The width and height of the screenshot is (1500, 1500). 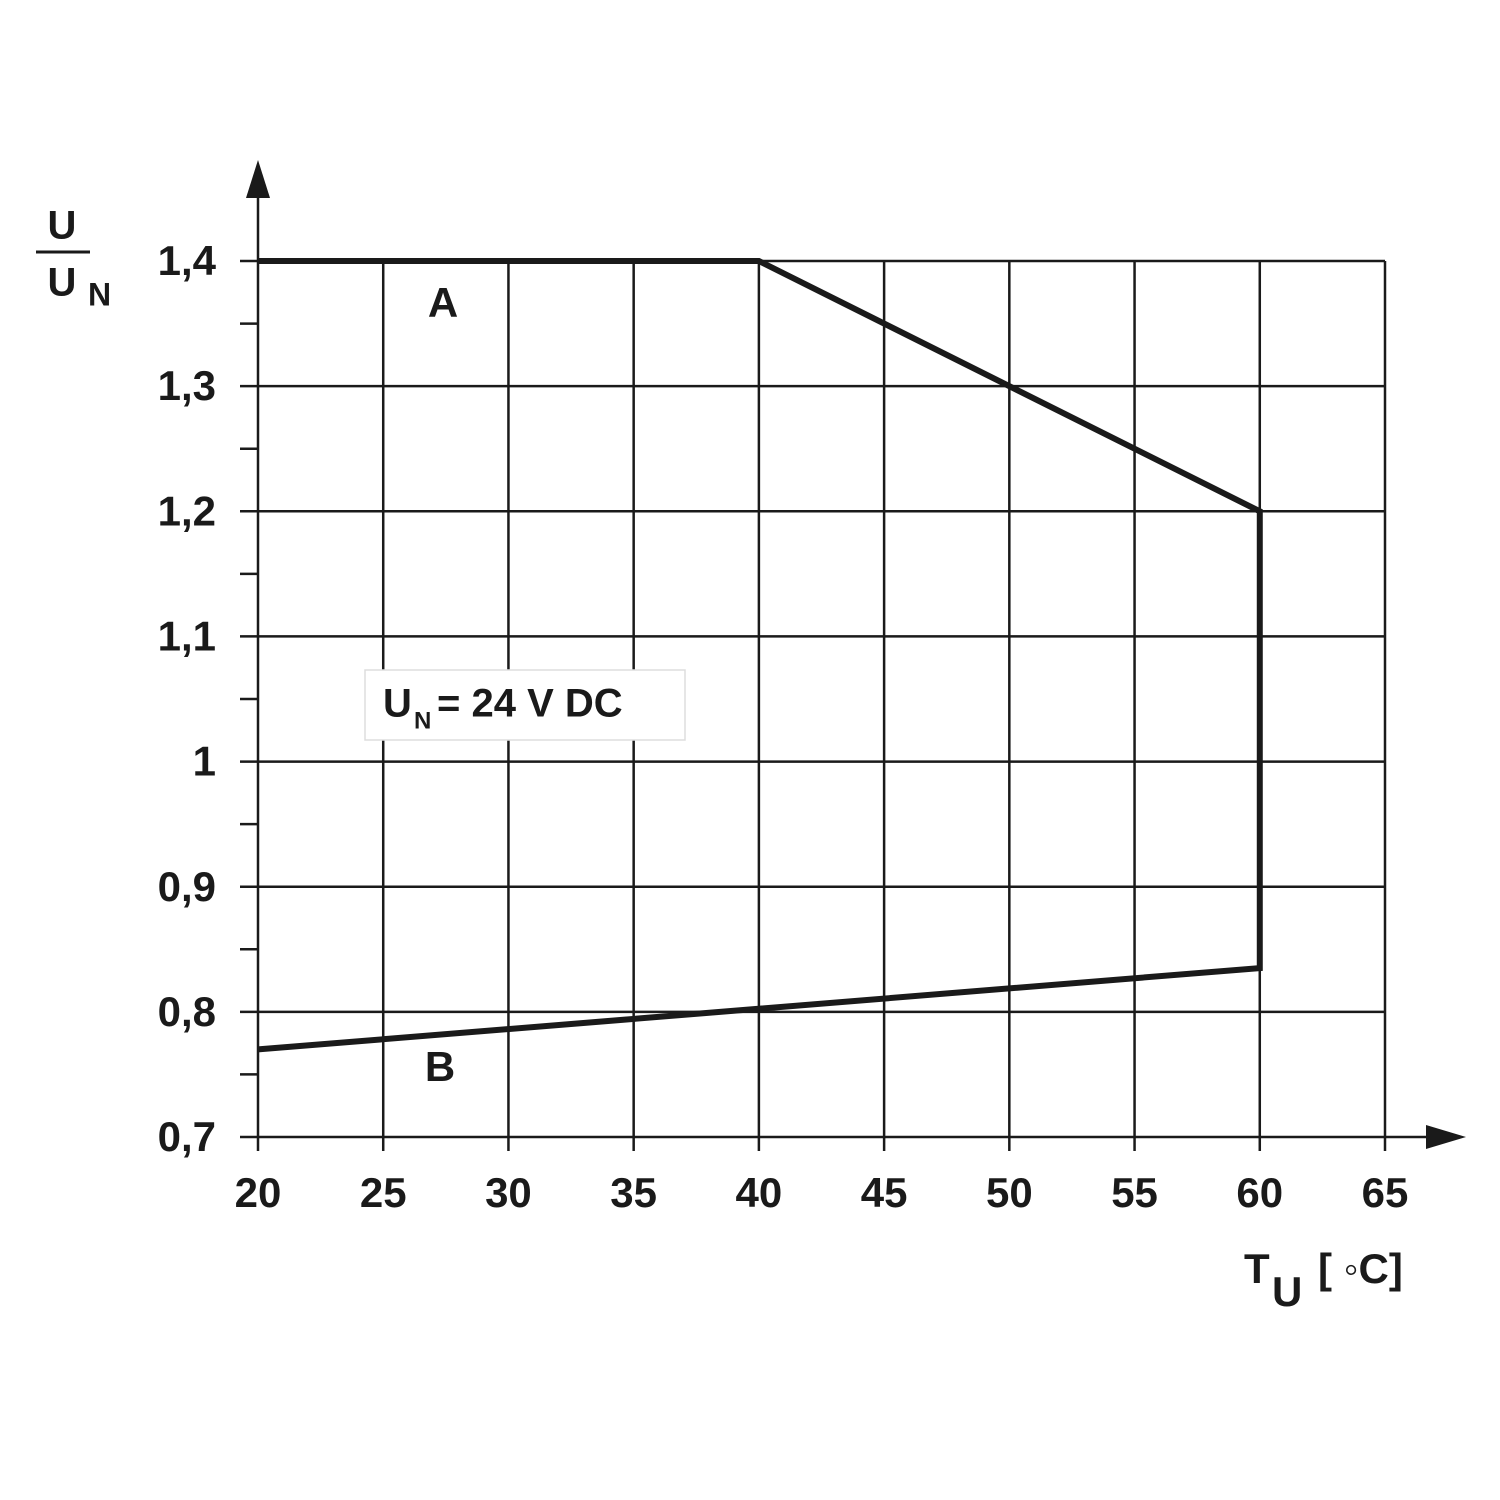 What do you see at coordinates (187, 1011) in the screenshot?
I see `y-tick-label: 0,8` at bounding box center [187, 1011].